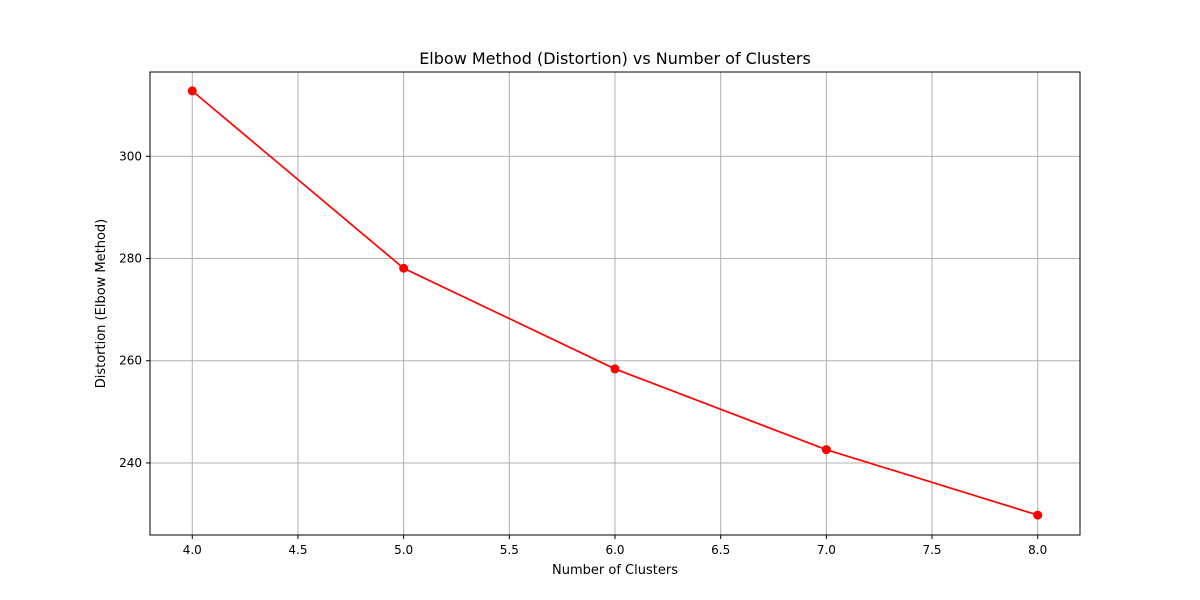 The width and height of the screenshot is (1200, 600). What do you see at coordinates (615, 570) in the screenshot?
I see `x-axis-label: Number of Clusters` at bounding box center [615, 570].